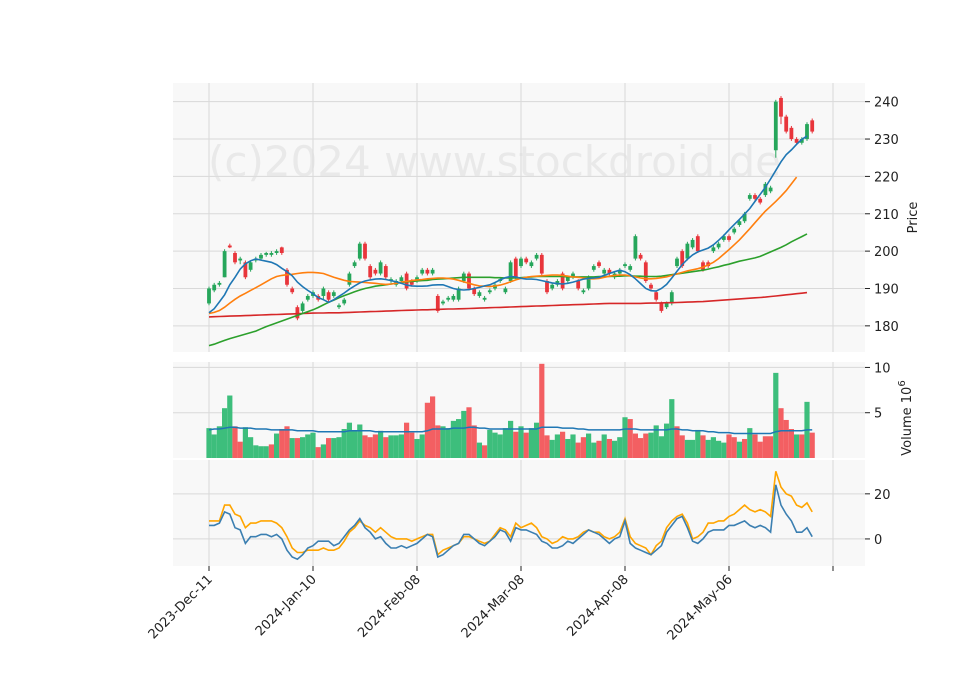  What do you see at coordinates (907, 421) in the screenshot?
I see `volume-axis-title-base: Volume 10` at bounding box center [907, 421].